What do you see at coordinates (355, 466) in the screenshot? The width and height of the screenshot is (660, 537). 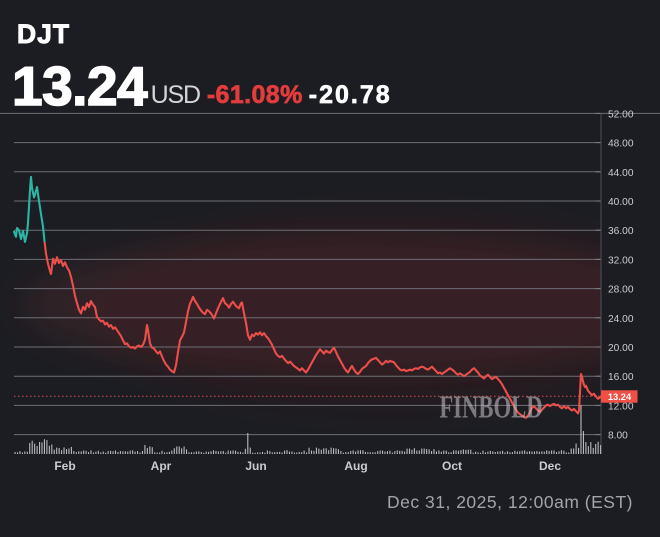 I see `svg-text: Aug` at bounding box center [355, 466].